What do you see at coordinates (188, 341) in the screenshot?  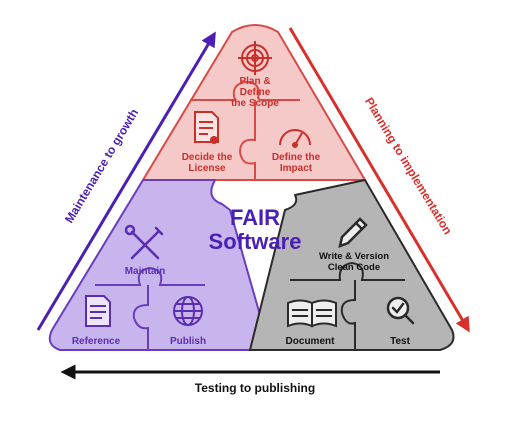 I see `publish-label: Publish` at bounding box center [188, 341].